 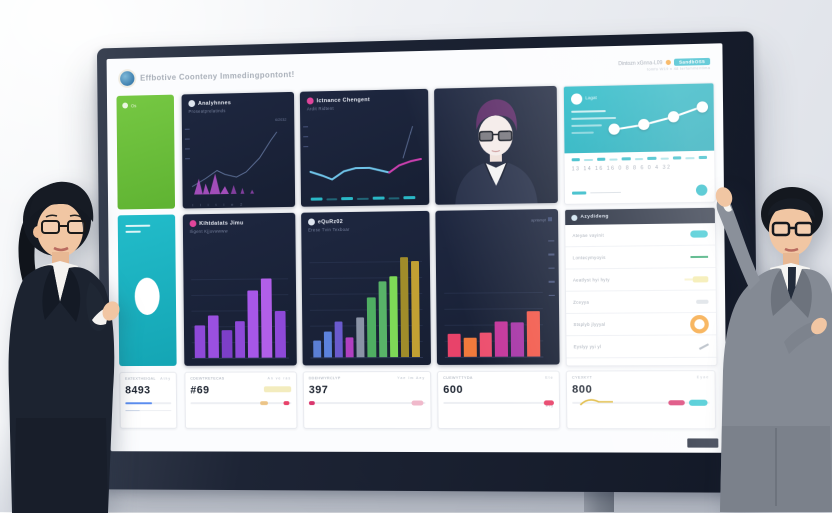 What do you see at coordinates (605, 192) in the screenshot?
I see `progress-track` at bounding box center [605, 192].